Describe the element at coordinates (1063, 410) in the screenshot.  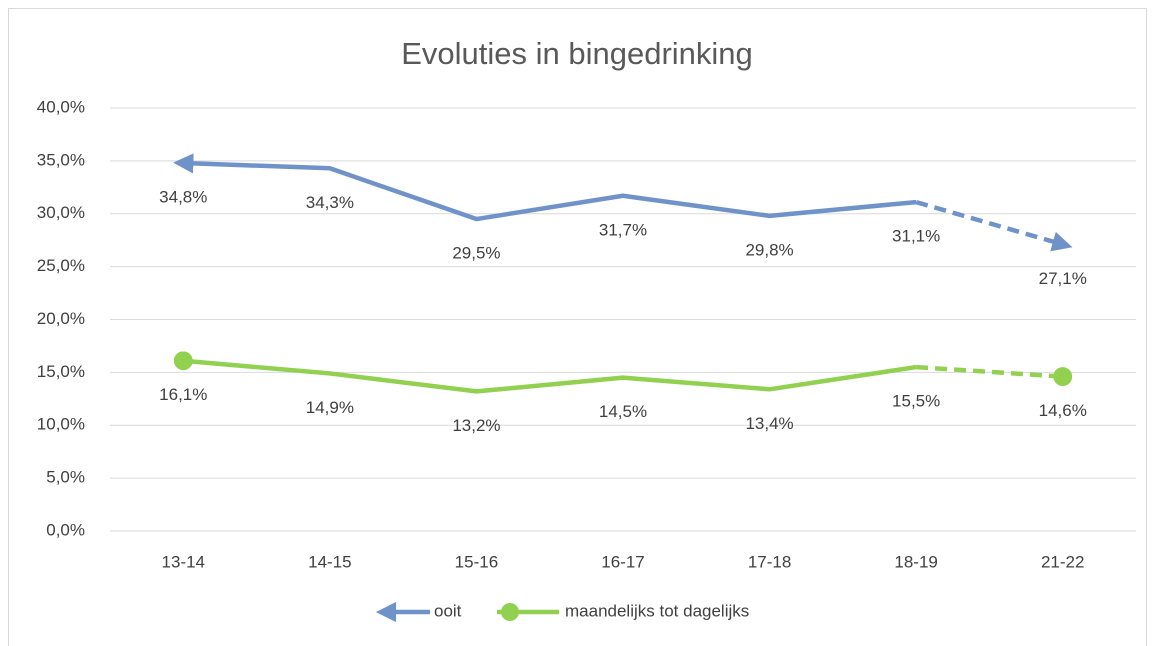
I see `data-label: 14,6%` at that location.